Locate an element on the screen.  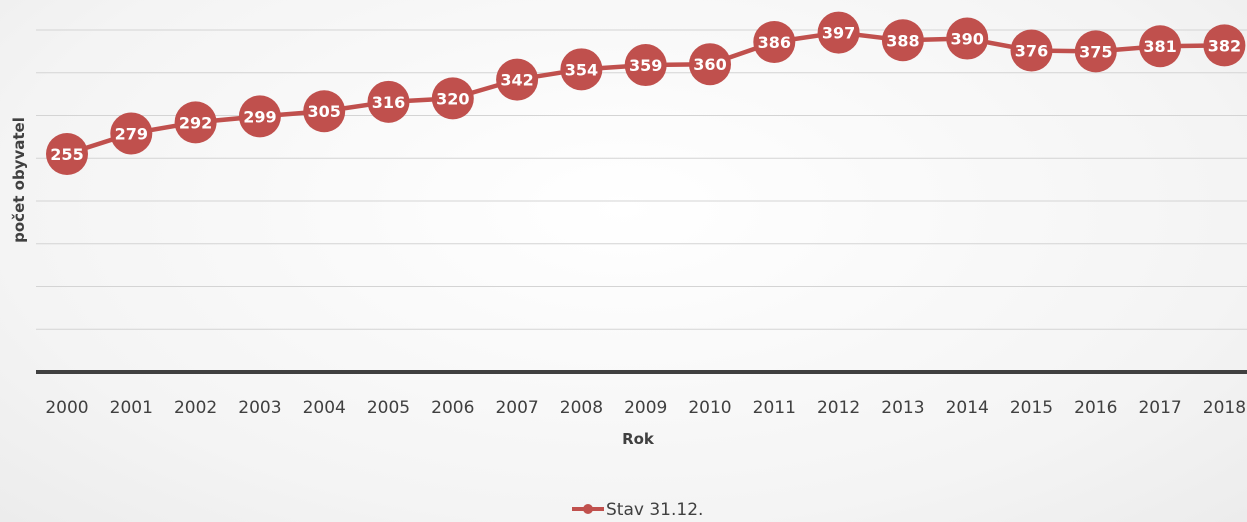
x-tick-label: 2015 is located at coordinates (1031, 408).